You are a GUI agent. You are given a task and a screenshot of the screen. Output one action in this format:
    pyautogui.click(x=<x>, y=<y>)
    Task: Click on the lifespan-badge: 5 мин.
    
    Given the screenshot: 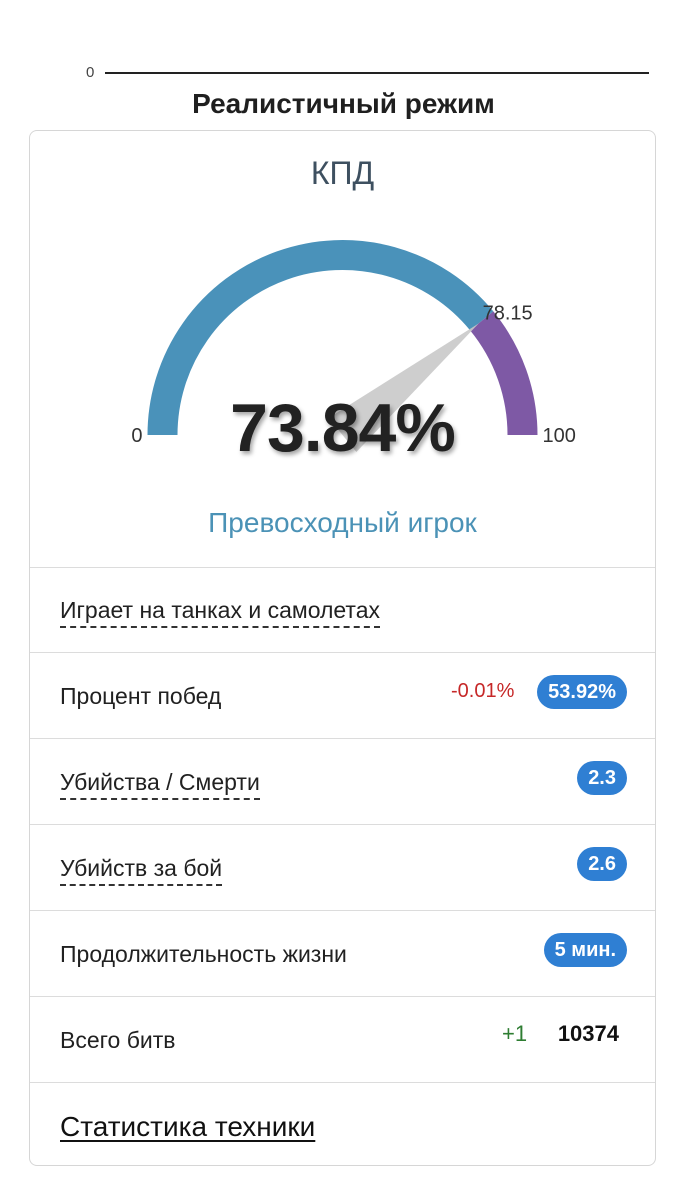 What is the action you would take?
    pyautogui.click(x=585, y=950)
    